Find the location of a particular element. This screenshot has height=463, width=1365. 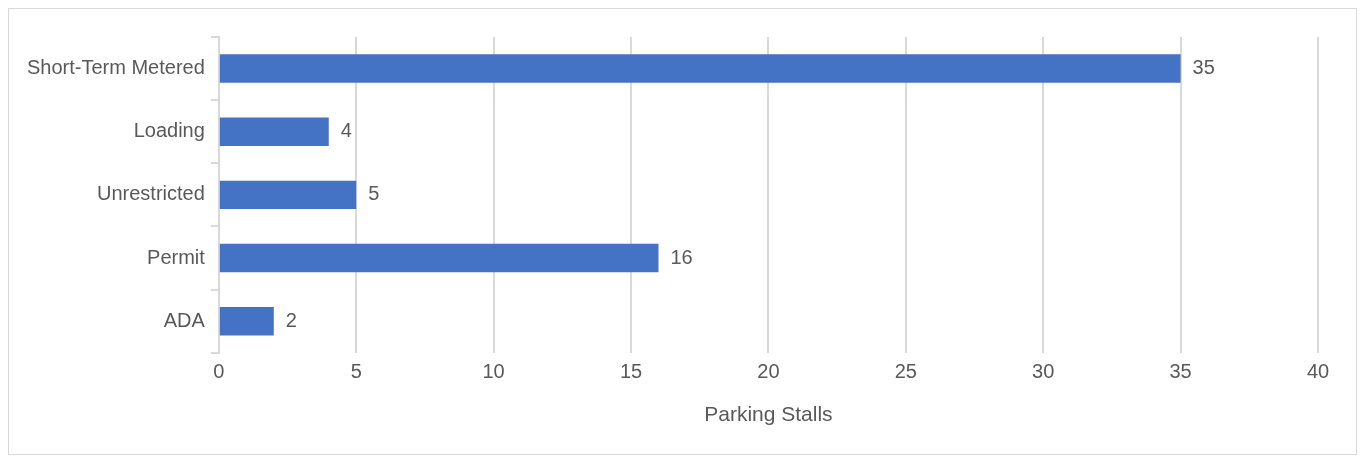

y-tick-label: ADA is located at coordinates (184, 319).